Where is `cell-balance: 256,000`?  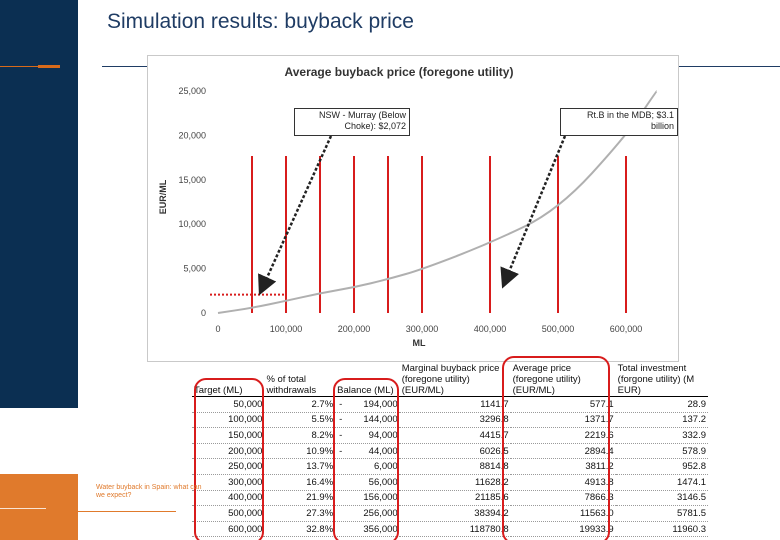
cell-balance: 256,000 is located at coordinates (367, 513).